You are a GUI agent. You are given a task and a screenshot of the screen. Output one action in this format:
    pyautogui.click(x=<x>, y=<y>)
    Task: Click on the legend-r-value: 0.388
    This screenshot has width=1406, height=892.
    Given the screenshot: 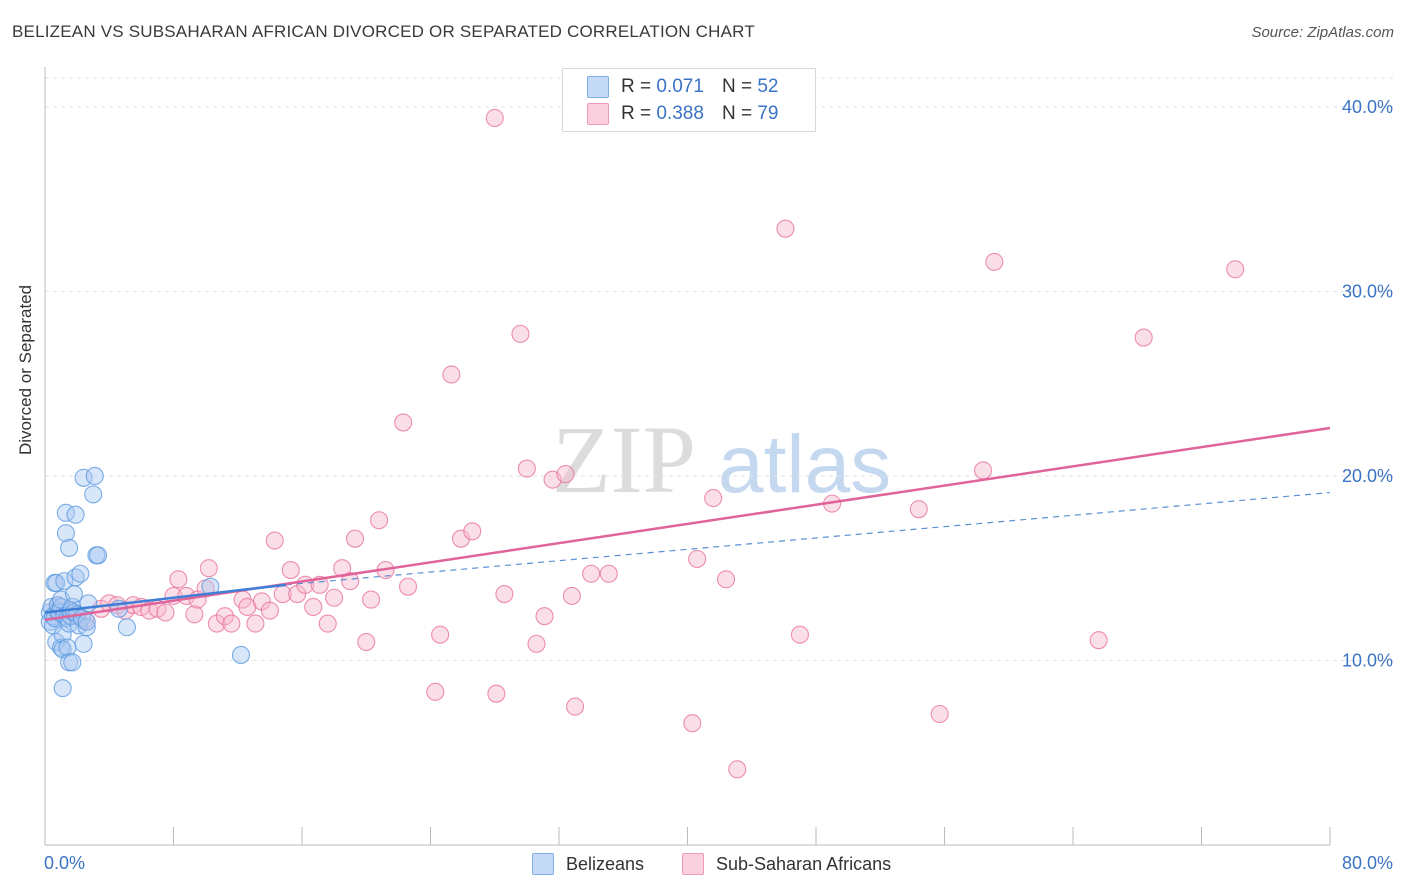 What is the action you would take?
    pyautogui.click(x=680, y=113)
    